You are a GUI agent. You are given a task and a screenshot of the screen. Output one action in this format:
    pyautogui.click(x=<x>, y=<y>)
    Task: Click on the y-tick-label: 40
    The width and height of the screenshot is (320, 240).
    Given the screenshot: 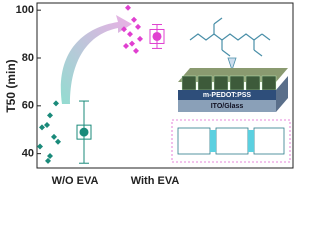 What is the action you would take?
    pyautogui.click(x=28, y=154)
    